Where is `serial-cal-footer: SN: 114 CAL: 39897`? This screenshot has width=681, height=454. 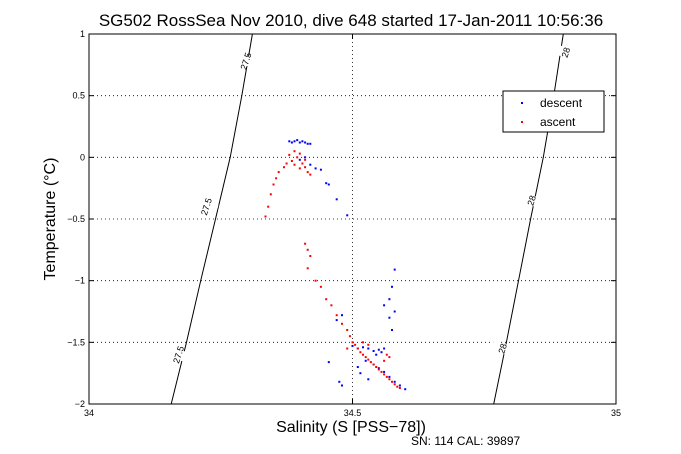 serial-cal-footer: SN: 114 CAL: 39897 is located at coordinates (466, 441).